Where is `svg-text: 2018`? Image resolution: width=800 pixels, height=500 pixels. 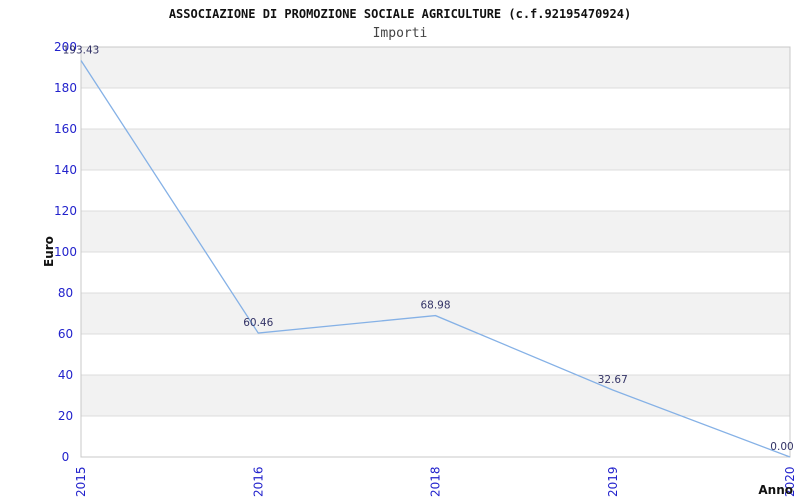 svg-text: 2018 is located at coordinates (436, 481).